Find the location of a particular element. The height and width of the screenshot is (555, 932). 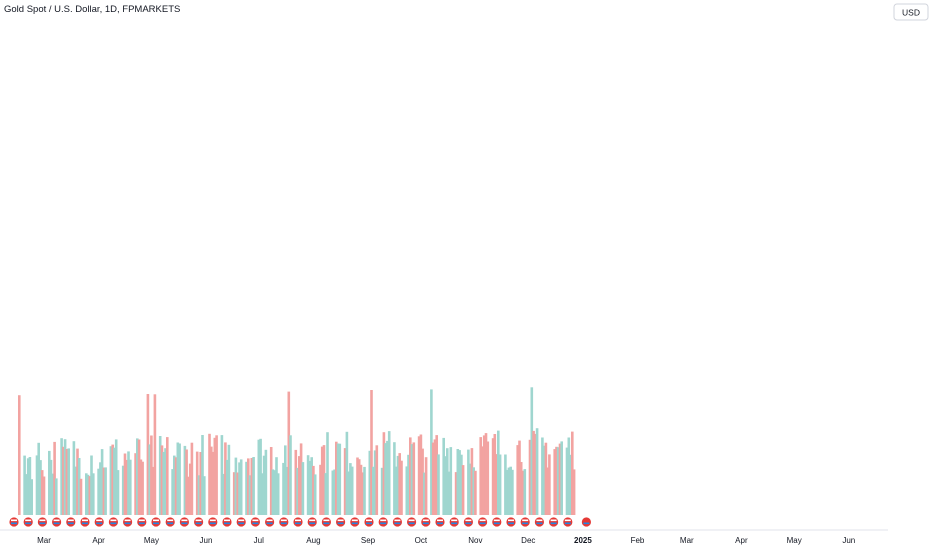

time-tick-label: Mar is located at coordinates (44, 540).